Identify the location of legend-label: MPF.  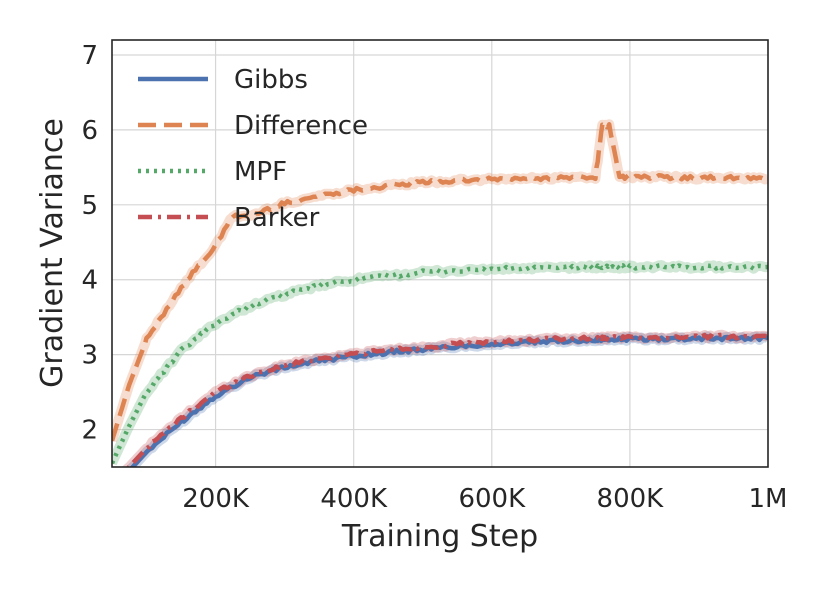
(260, 172).